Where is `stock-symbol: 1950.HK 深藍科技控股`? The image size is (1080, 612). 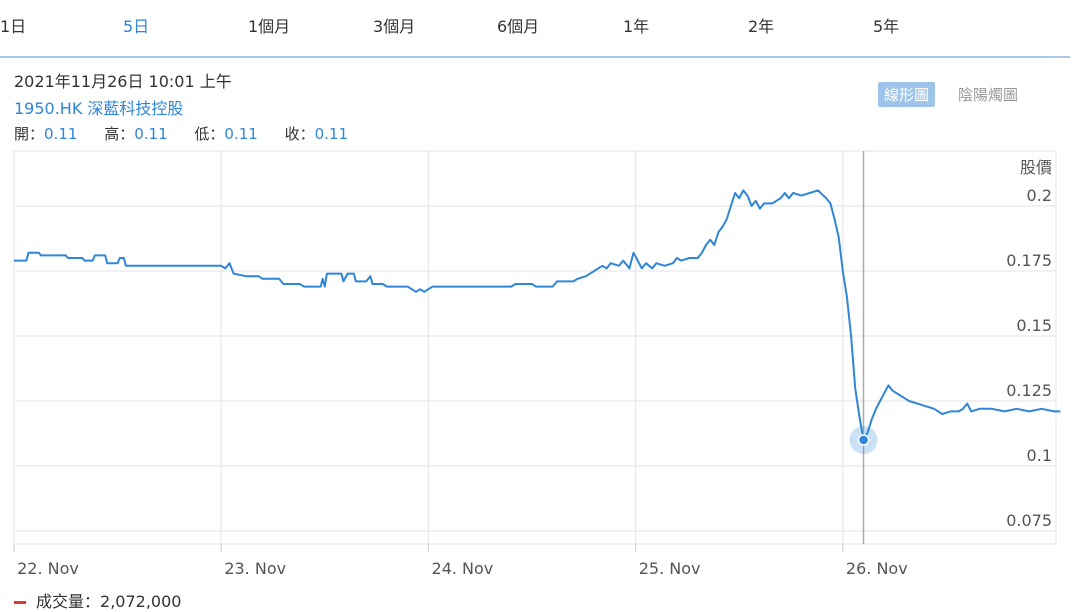 stock-symbol: 1950.HK 深藍科技控股 is located at coordinates (99, 108).